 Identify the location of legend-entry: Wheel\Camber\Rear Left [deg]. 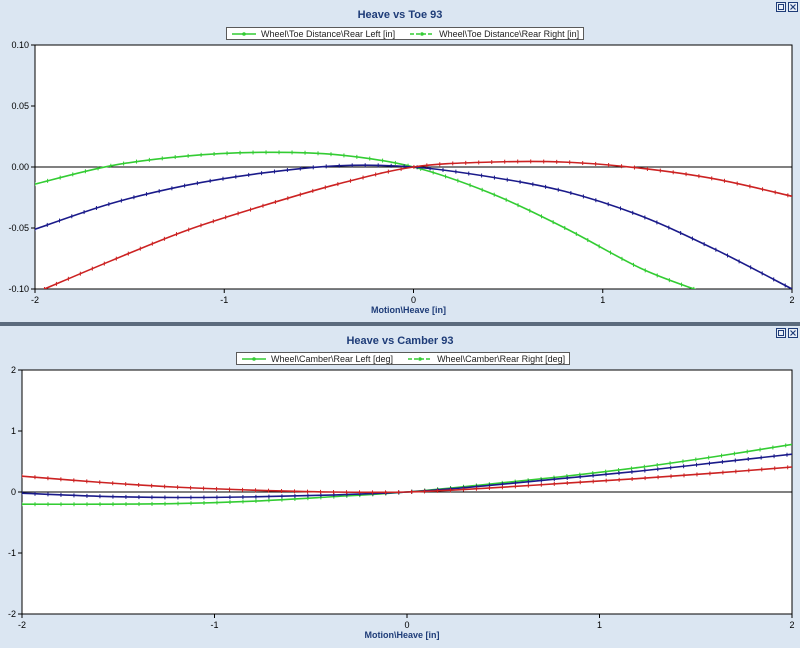
(317, 359).